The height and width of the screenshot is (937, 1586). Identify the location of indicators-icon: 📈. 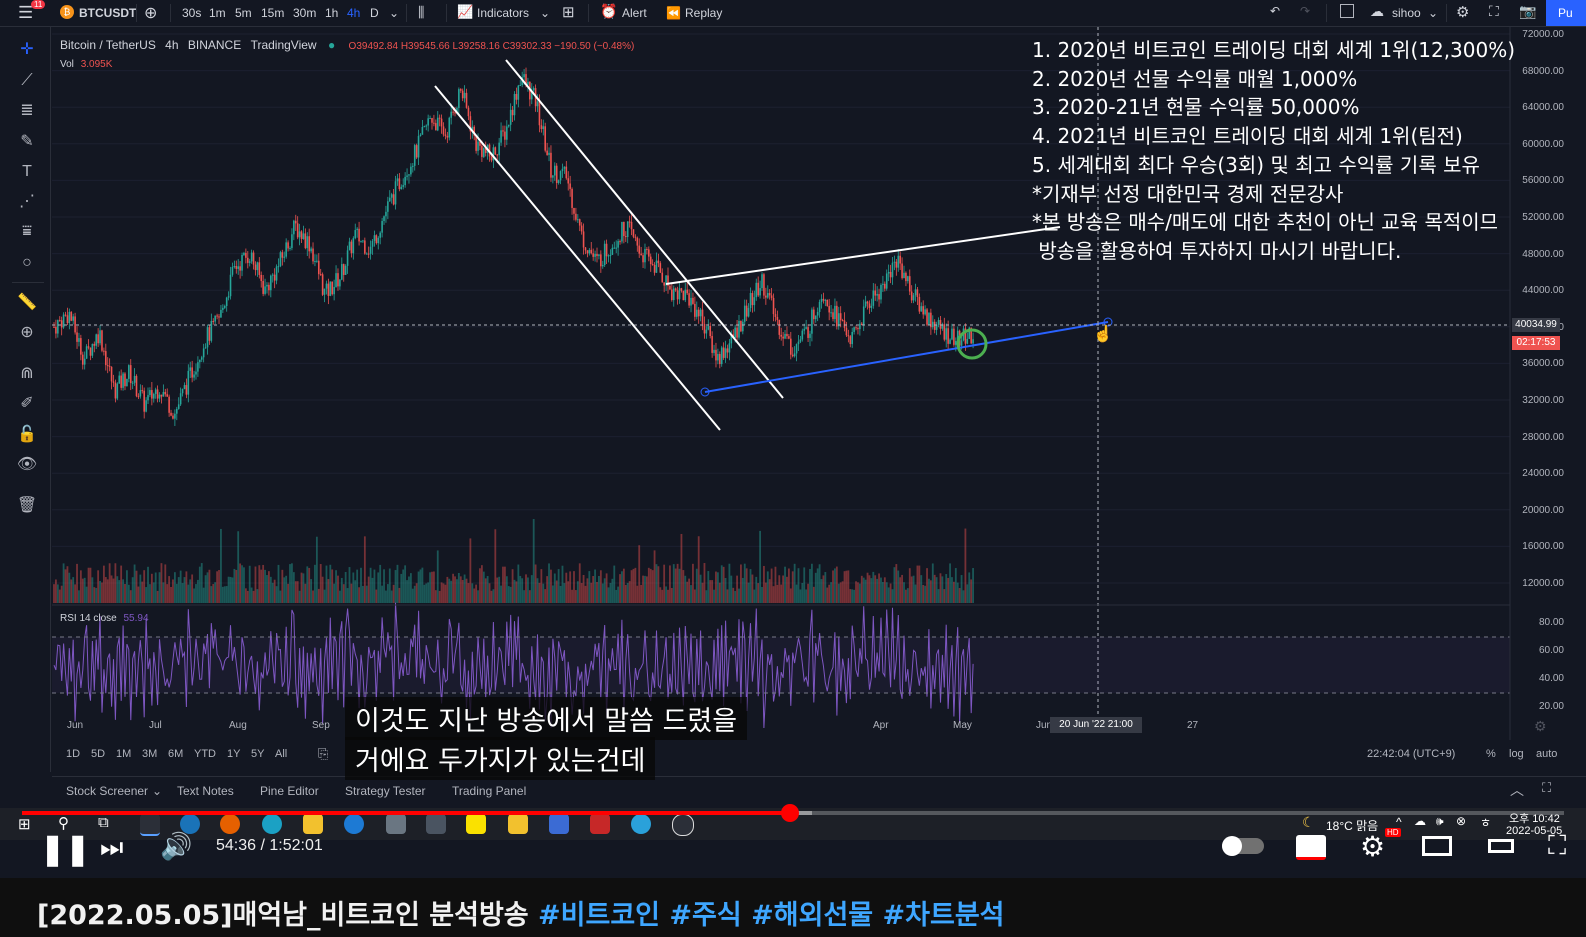
(465, 11).